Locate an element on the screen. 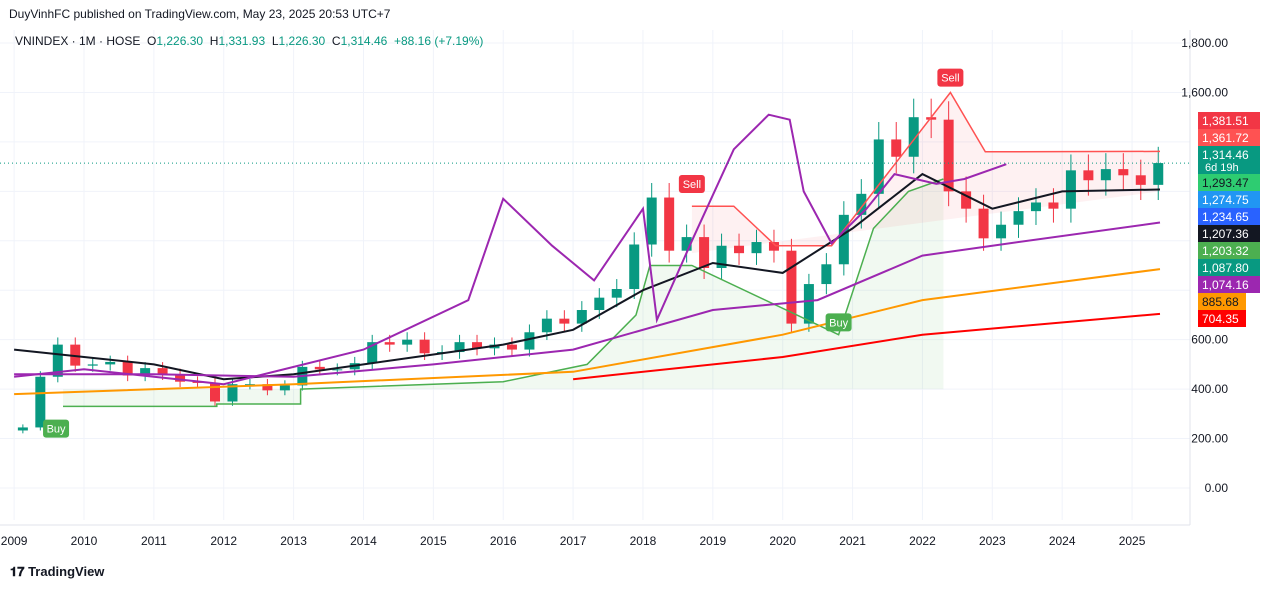 Image resolution: width=1273 pixels, height=589 pixels. price-label: 1,361.72 is located at coordinates (1229, 137).